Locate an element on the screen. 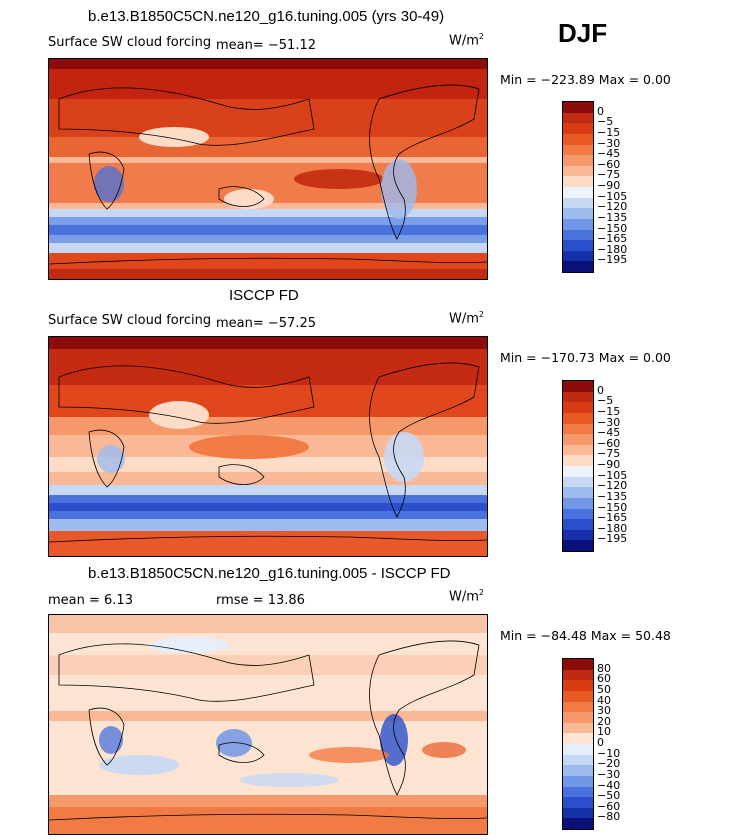 Image resolution: width=733 pixels, height=840 pixels. panel3-units: W/m2 is located at coordinates (466, 596).